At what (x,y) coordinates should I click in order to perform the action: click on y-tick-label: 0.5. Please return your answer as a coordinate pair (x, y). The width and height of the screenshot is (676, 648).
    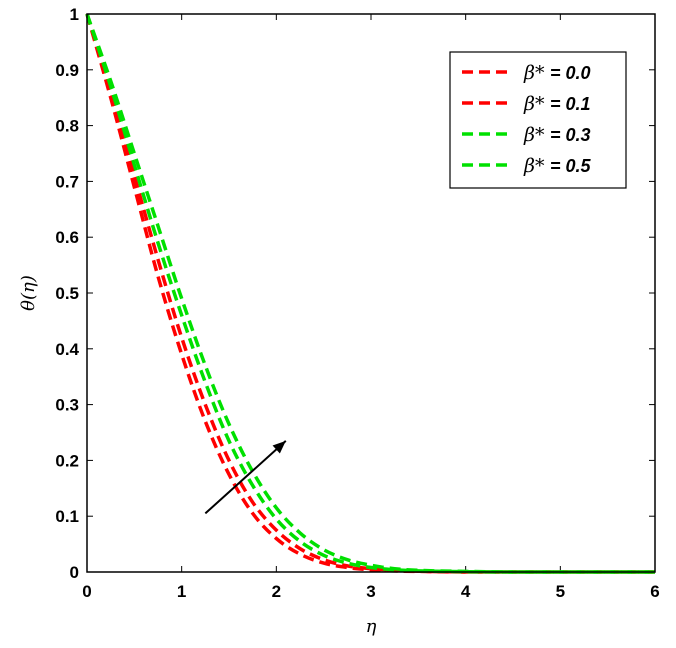
    Looking at the image, I should click on (67, 293).